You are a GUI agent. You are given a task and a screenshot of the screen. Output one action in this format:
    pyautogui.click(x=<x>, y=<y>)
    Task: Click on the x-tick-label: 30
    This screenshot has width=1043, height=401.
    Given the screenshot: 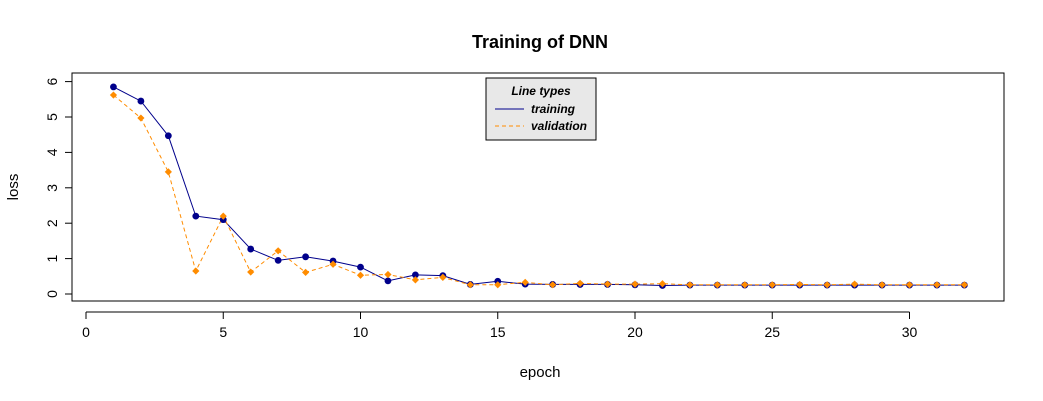 What is the action you would take?
    pyautogui.click(x=910, y=332)
    